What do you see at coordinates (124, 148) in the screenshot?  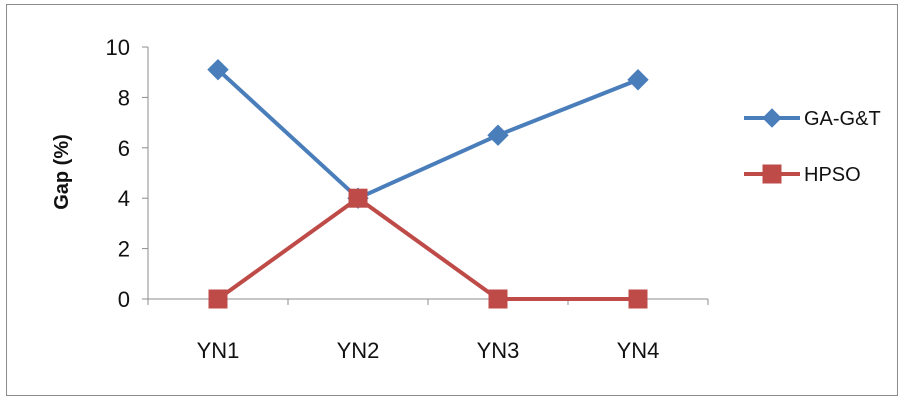 I see `y-tick-label: 6` at bounding box center [124, 148].